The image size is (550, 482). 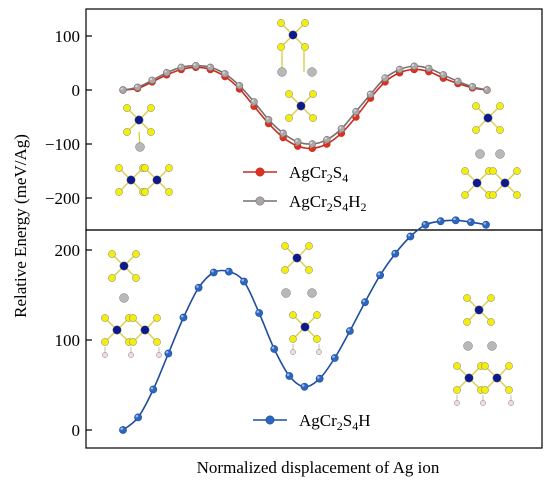 I want to click on legend-label: AgCr2S4H2, so click(x=328, y=203).